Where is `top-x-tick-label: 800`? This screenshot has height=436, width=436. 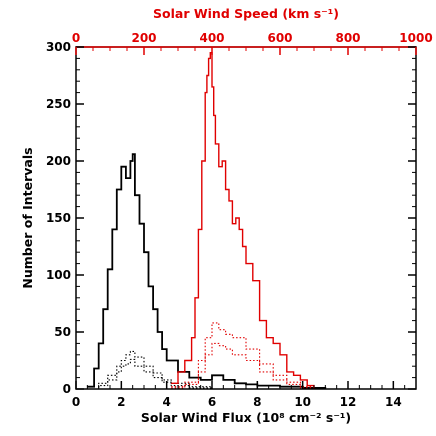
top-x-tick-label: 800 is located at coordinates (347, 38).